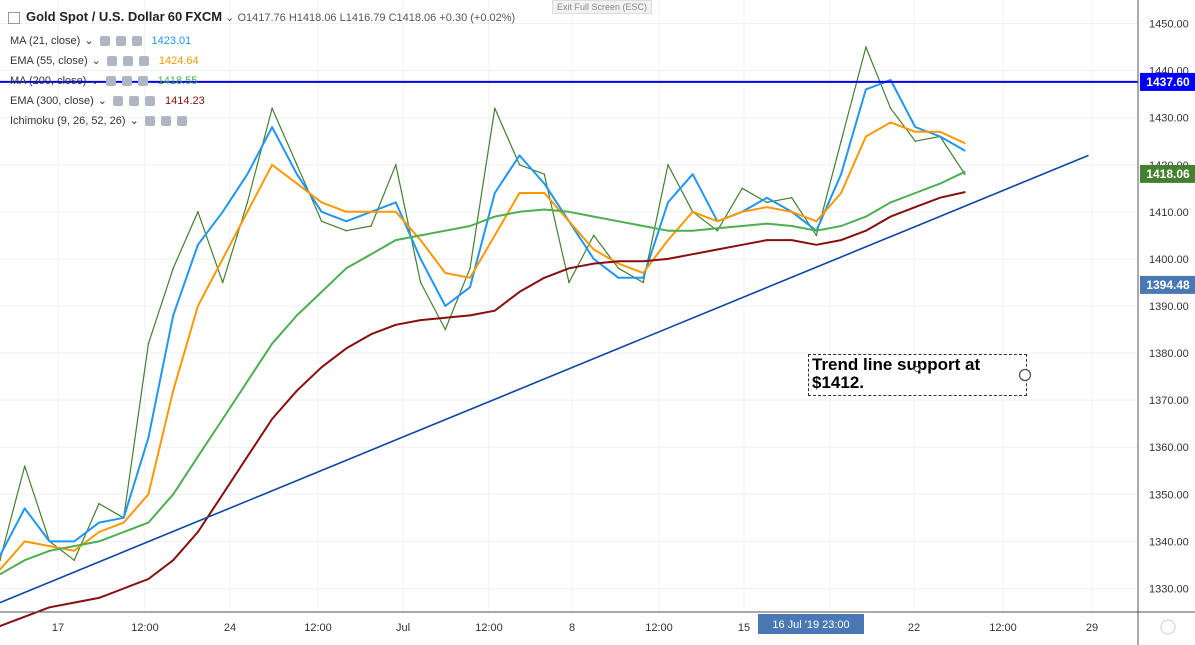 The width and height of the screenshot is (1195, 645). What do you see at coordinates (107, 101) in the screenshot?
I see `indicator-row: EMA (300, close) ⌄ 1414.23` at bounding box center [107, 101].